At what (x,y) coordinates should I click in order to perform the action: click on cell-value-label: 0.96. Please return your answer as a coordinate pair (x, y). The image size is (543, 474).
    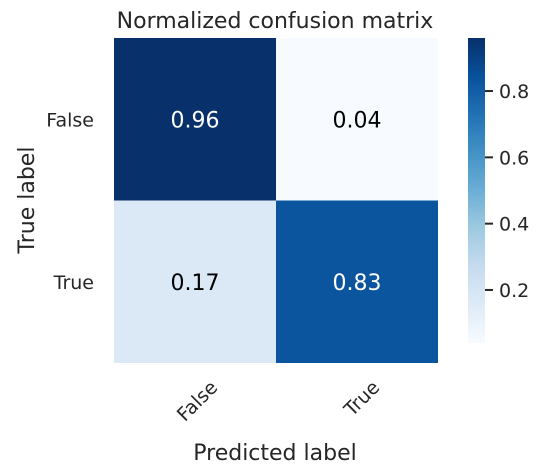
    Looking at the image, I should click on (195, 120).